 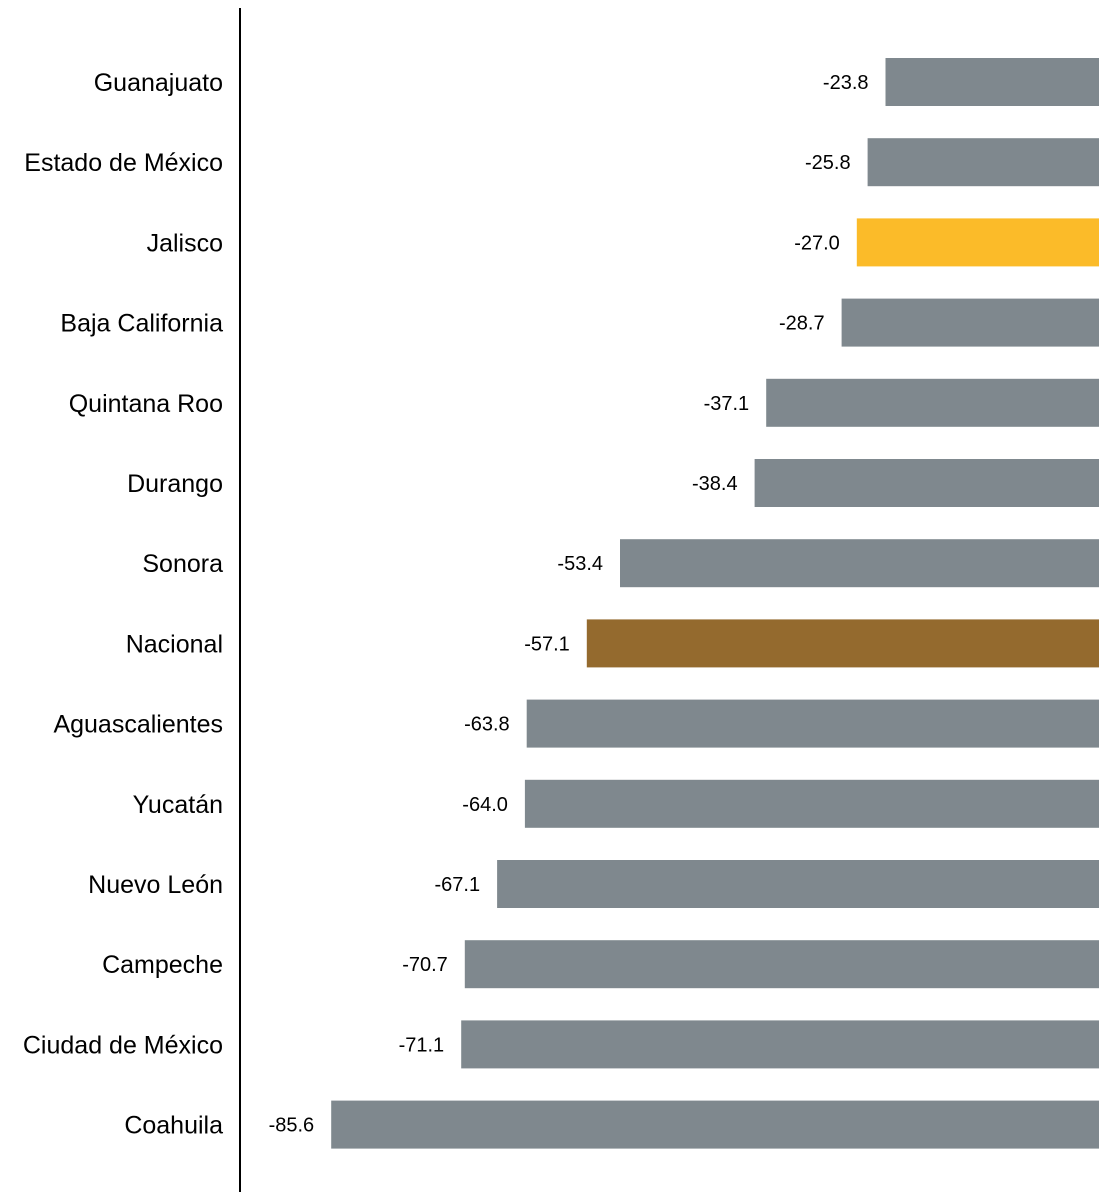 What do you see at coordinates (174, 644) in the screenshot?
I see `category-label-nacional: Nacional` at bounding box center [174, 644].